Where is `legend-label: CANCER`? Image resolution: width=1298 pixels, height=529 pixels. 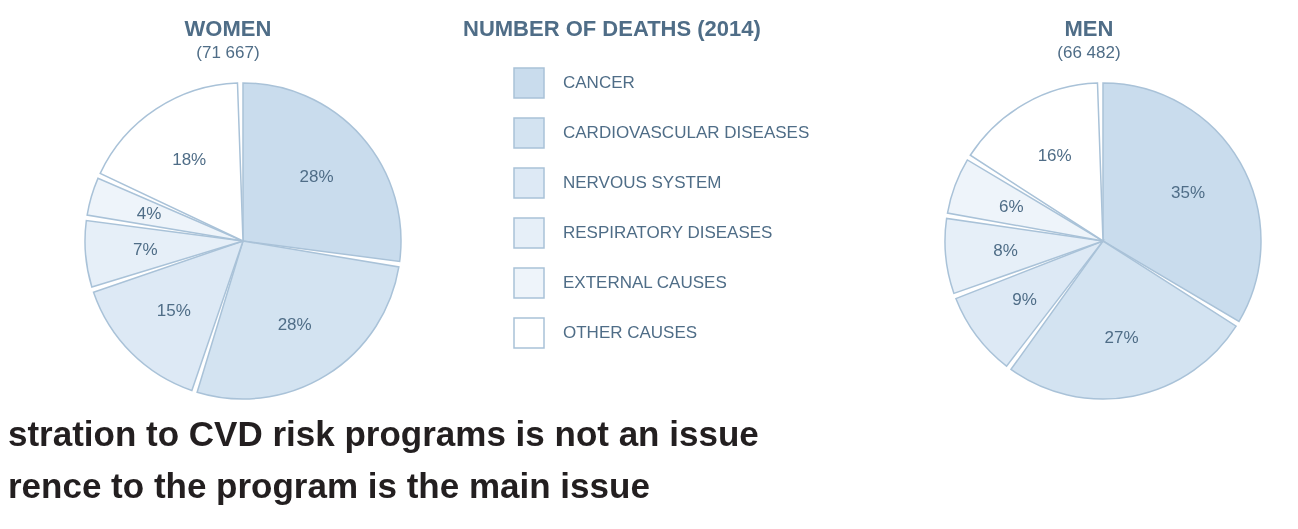 legend-label: CANCER is located at coordinates (599, 83).